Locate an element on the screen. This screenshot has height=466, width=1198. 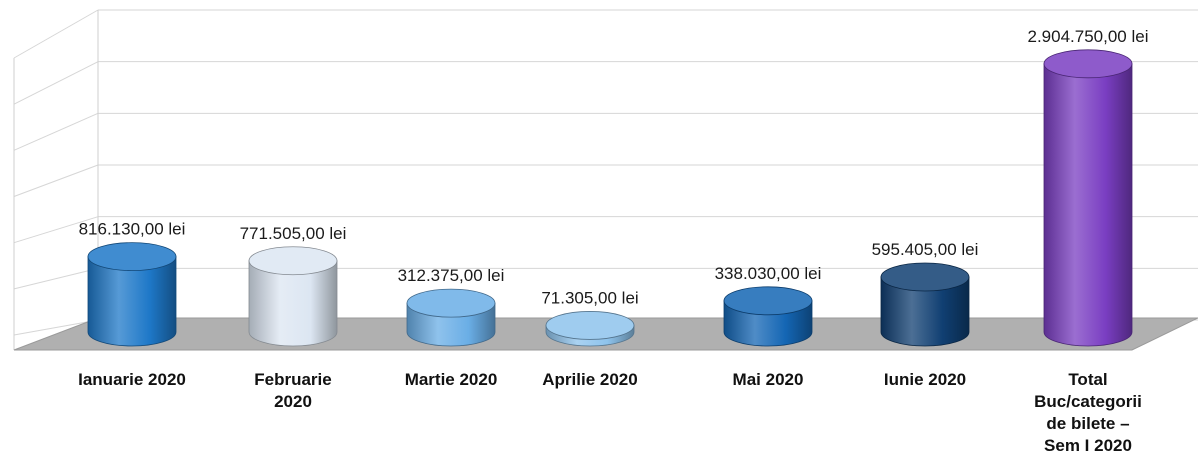
data-label-3: 312.375,00 lei is located at coordinates (451, 275).